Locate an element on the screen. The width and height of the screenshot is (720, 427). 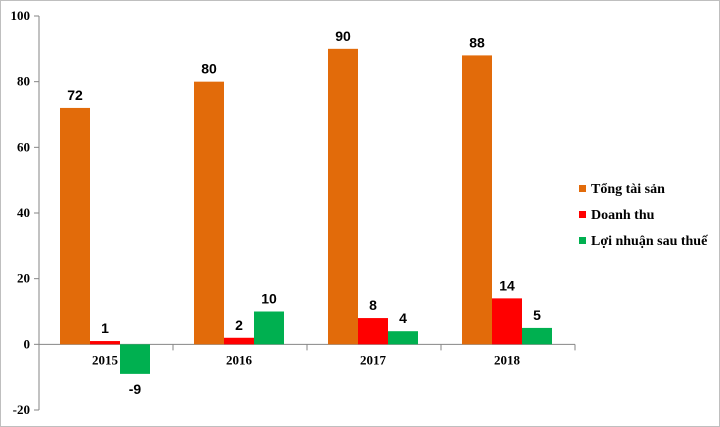
data-label: 14 is located at coordinates (507, 285).